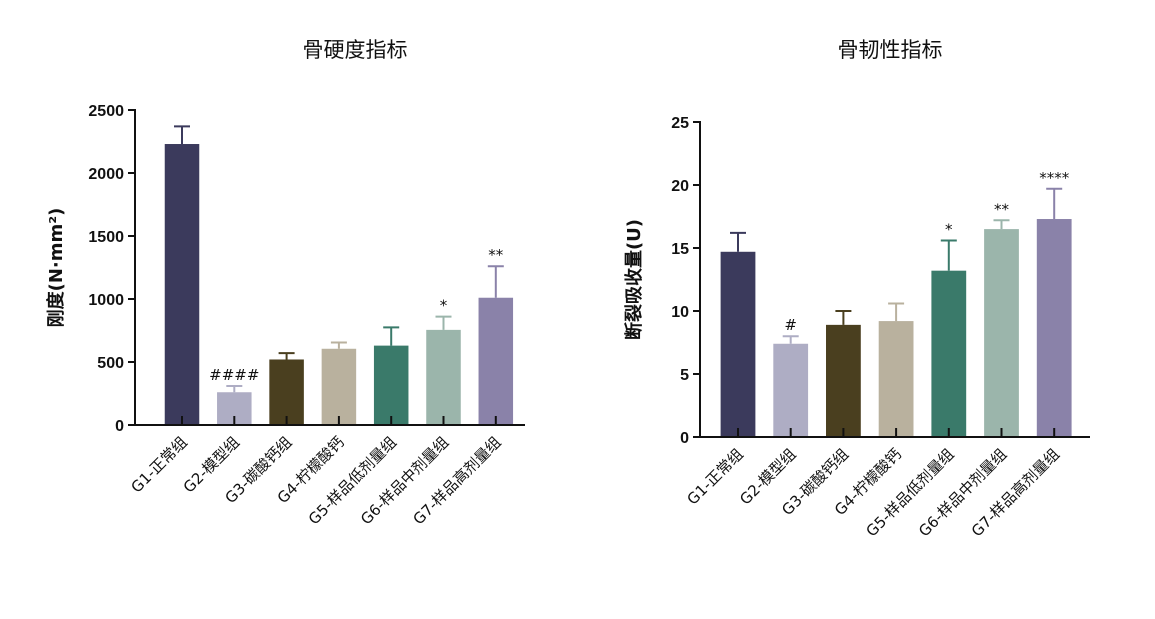  Describe the element at coordinates (890, 50) in the screenshot. I see `chart-title: 骨韧性指标` at that location.